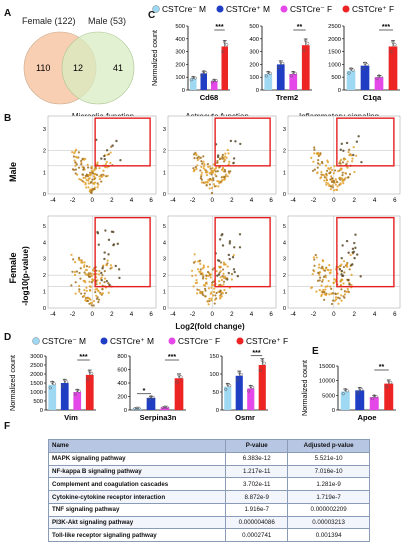 This screenshot has height=550, width=406. What do you see at coordinates (118, 68) in the screenshot?
I see `venn-male-only: 41` at bounding box center [118, 68].